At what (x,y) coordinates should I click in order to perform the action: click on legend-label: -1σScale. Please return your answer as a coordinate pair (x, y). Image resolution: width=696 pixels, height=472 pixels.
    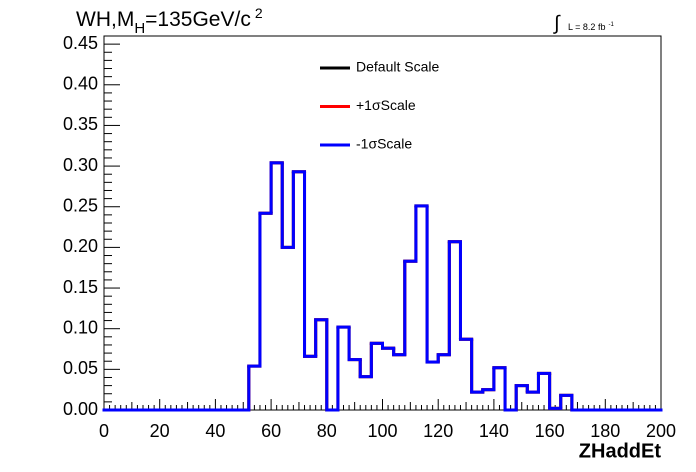
    Looking at the image, I should click on (384, 144).